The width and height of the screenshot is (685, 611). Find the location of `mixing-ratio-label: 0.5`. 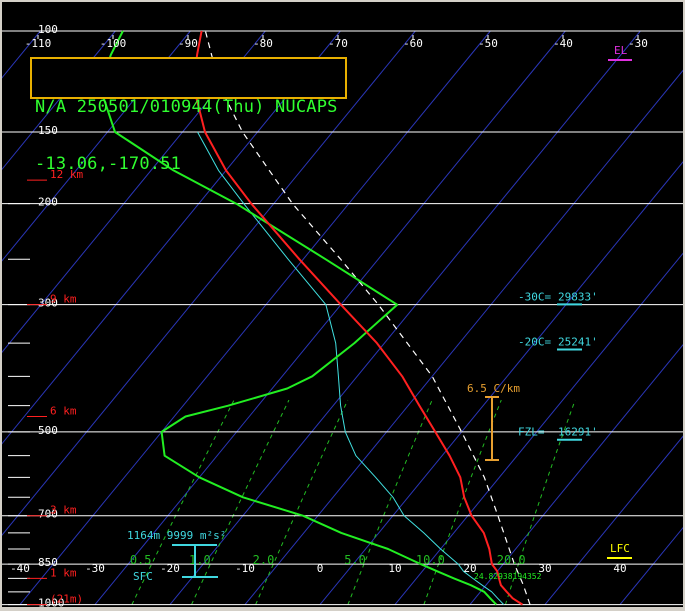

mixing-ratio-label: 0.5 is located at coordinates (141, 560).